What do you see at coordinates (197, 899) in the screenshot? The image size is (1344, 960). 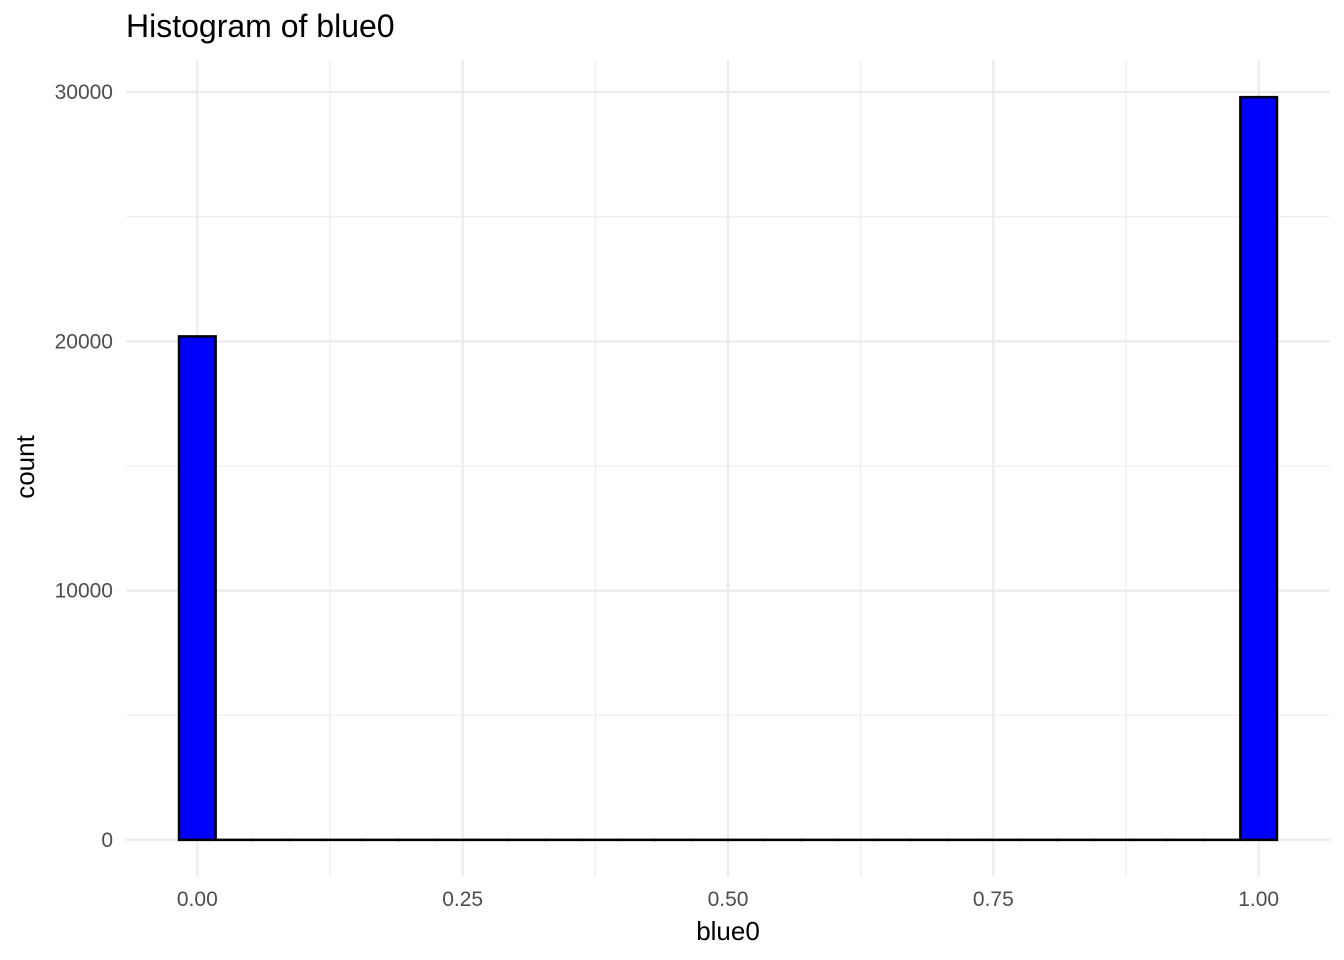 I see `x-tick-label: 0.00` at bounding box center [197, 899].